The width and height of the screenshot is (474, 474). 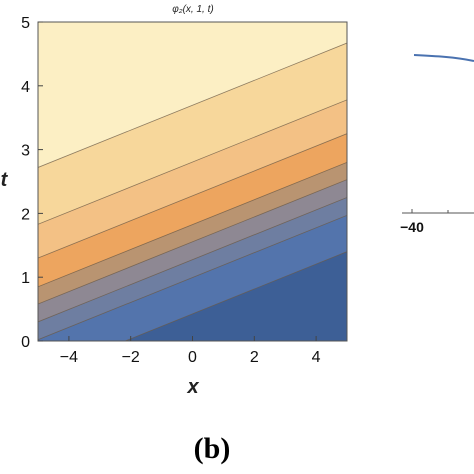 What do you see at coordinates (437, 144) in the screenshot?
I see `partial-line-plot: −40` at bounding box center [437, 144].